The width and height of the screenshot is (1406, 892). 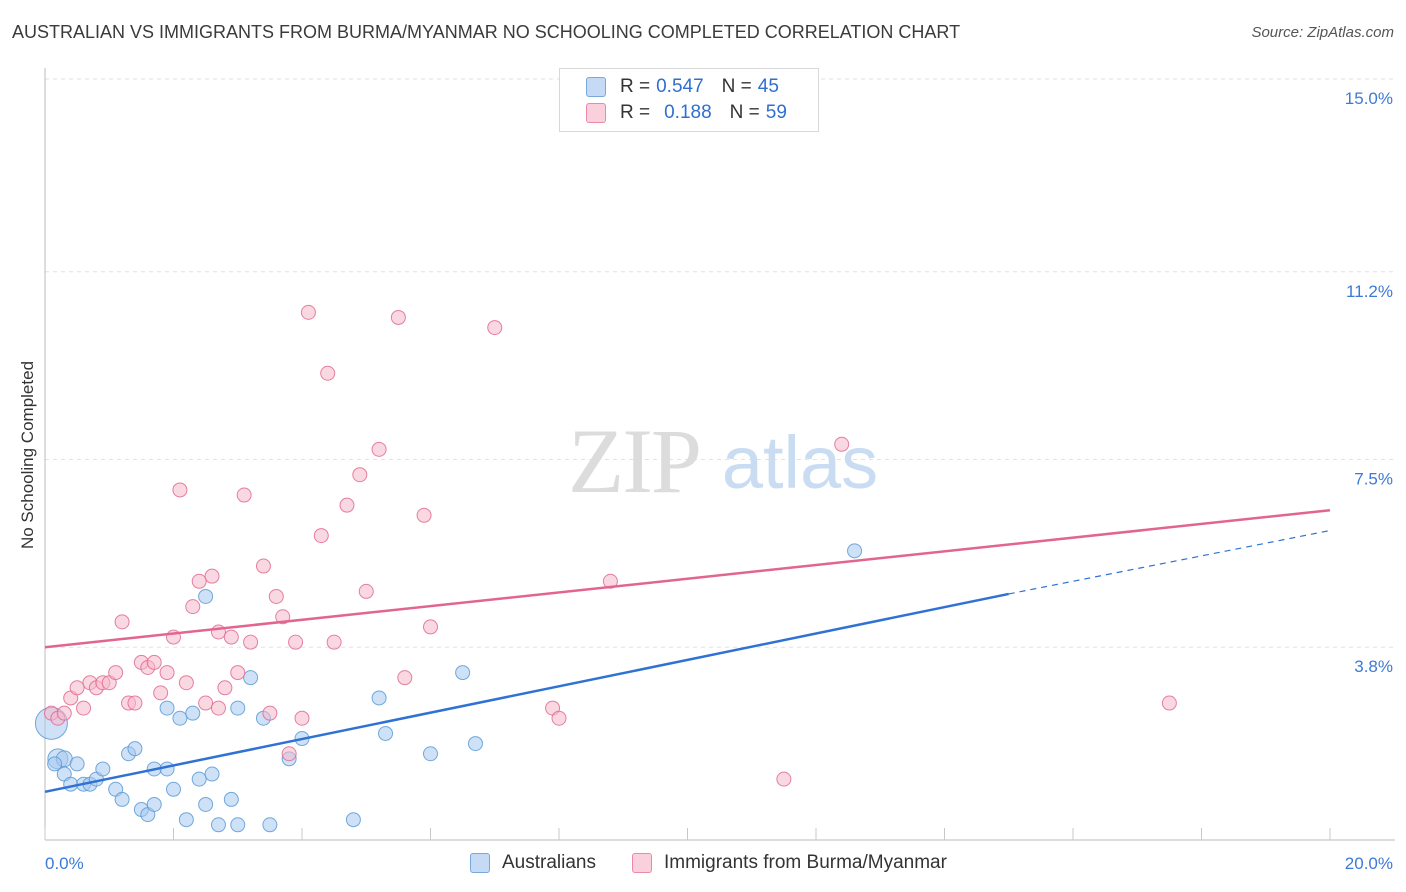 I want to click on series-legend-australians: Australians, so click(x=533, y=863).